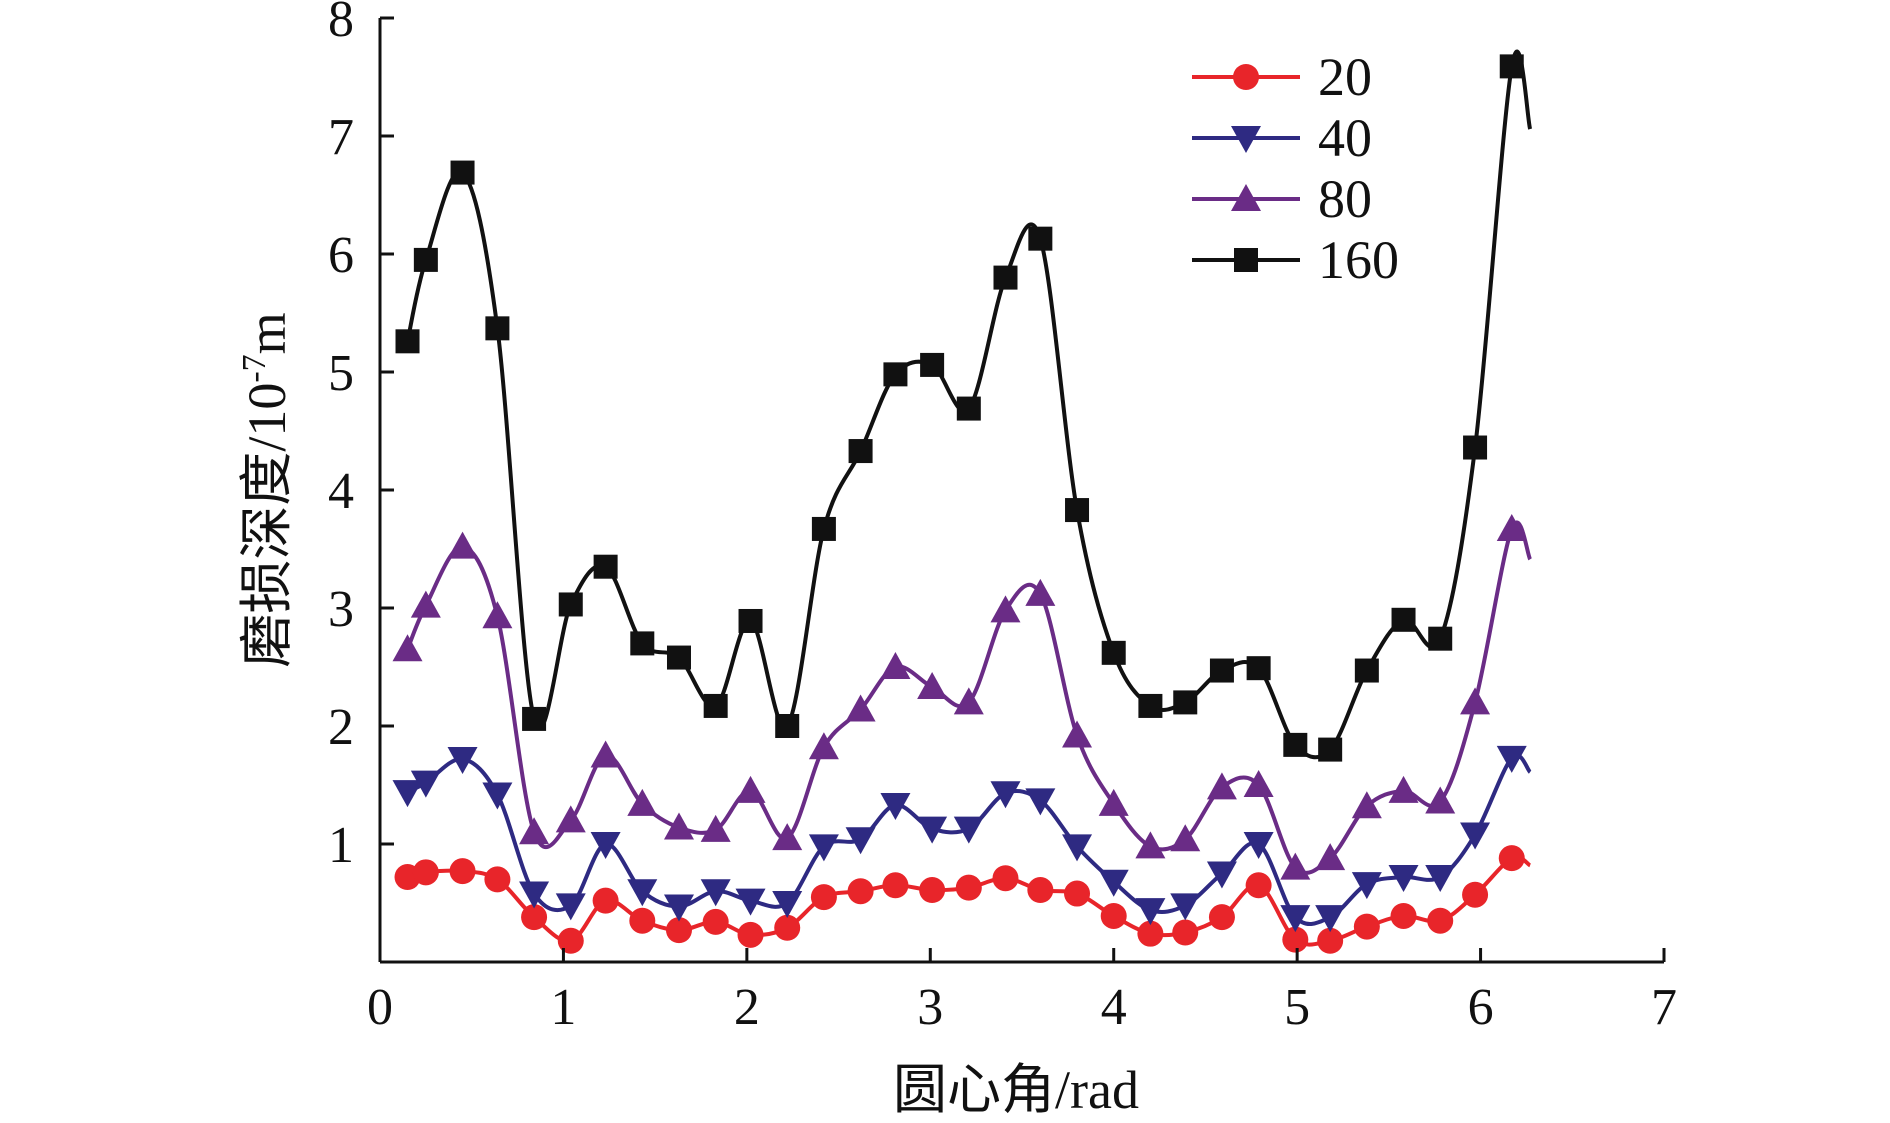 The width and height of the screenshot is (1890, 1123). Describe the element at coordinates (1016, 1090) in the screenshot. I see `x-axis-title: 圆心角/rad` at that location.